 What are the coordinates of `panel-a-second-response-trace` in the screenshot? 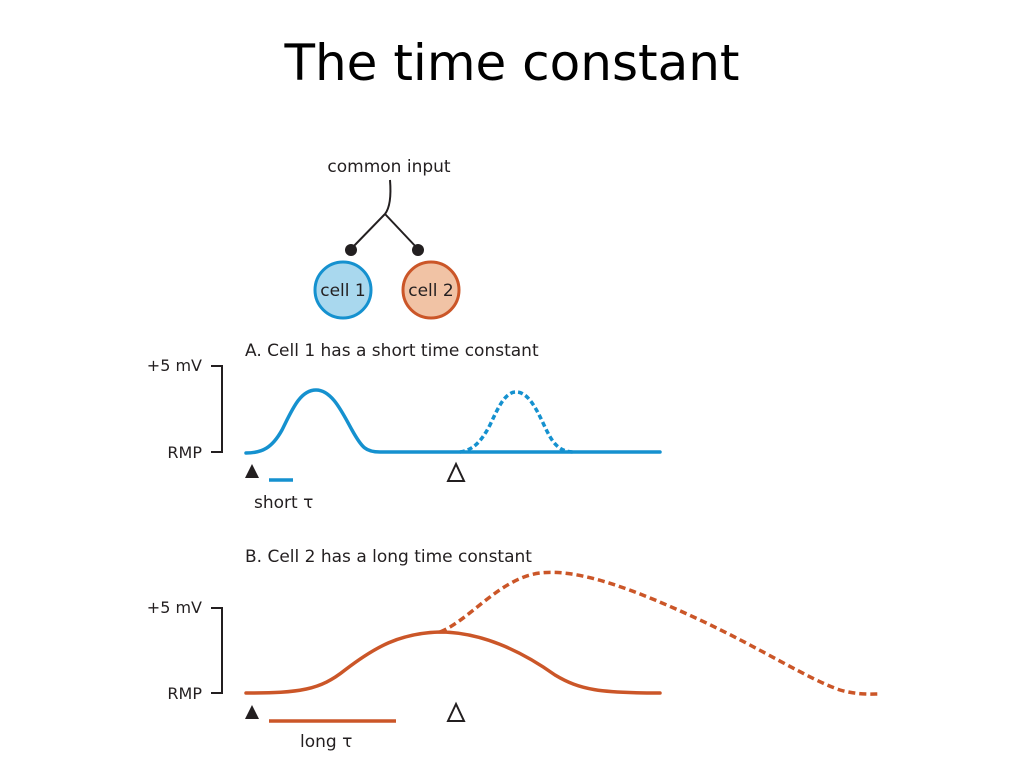 It's located at (517, 422).